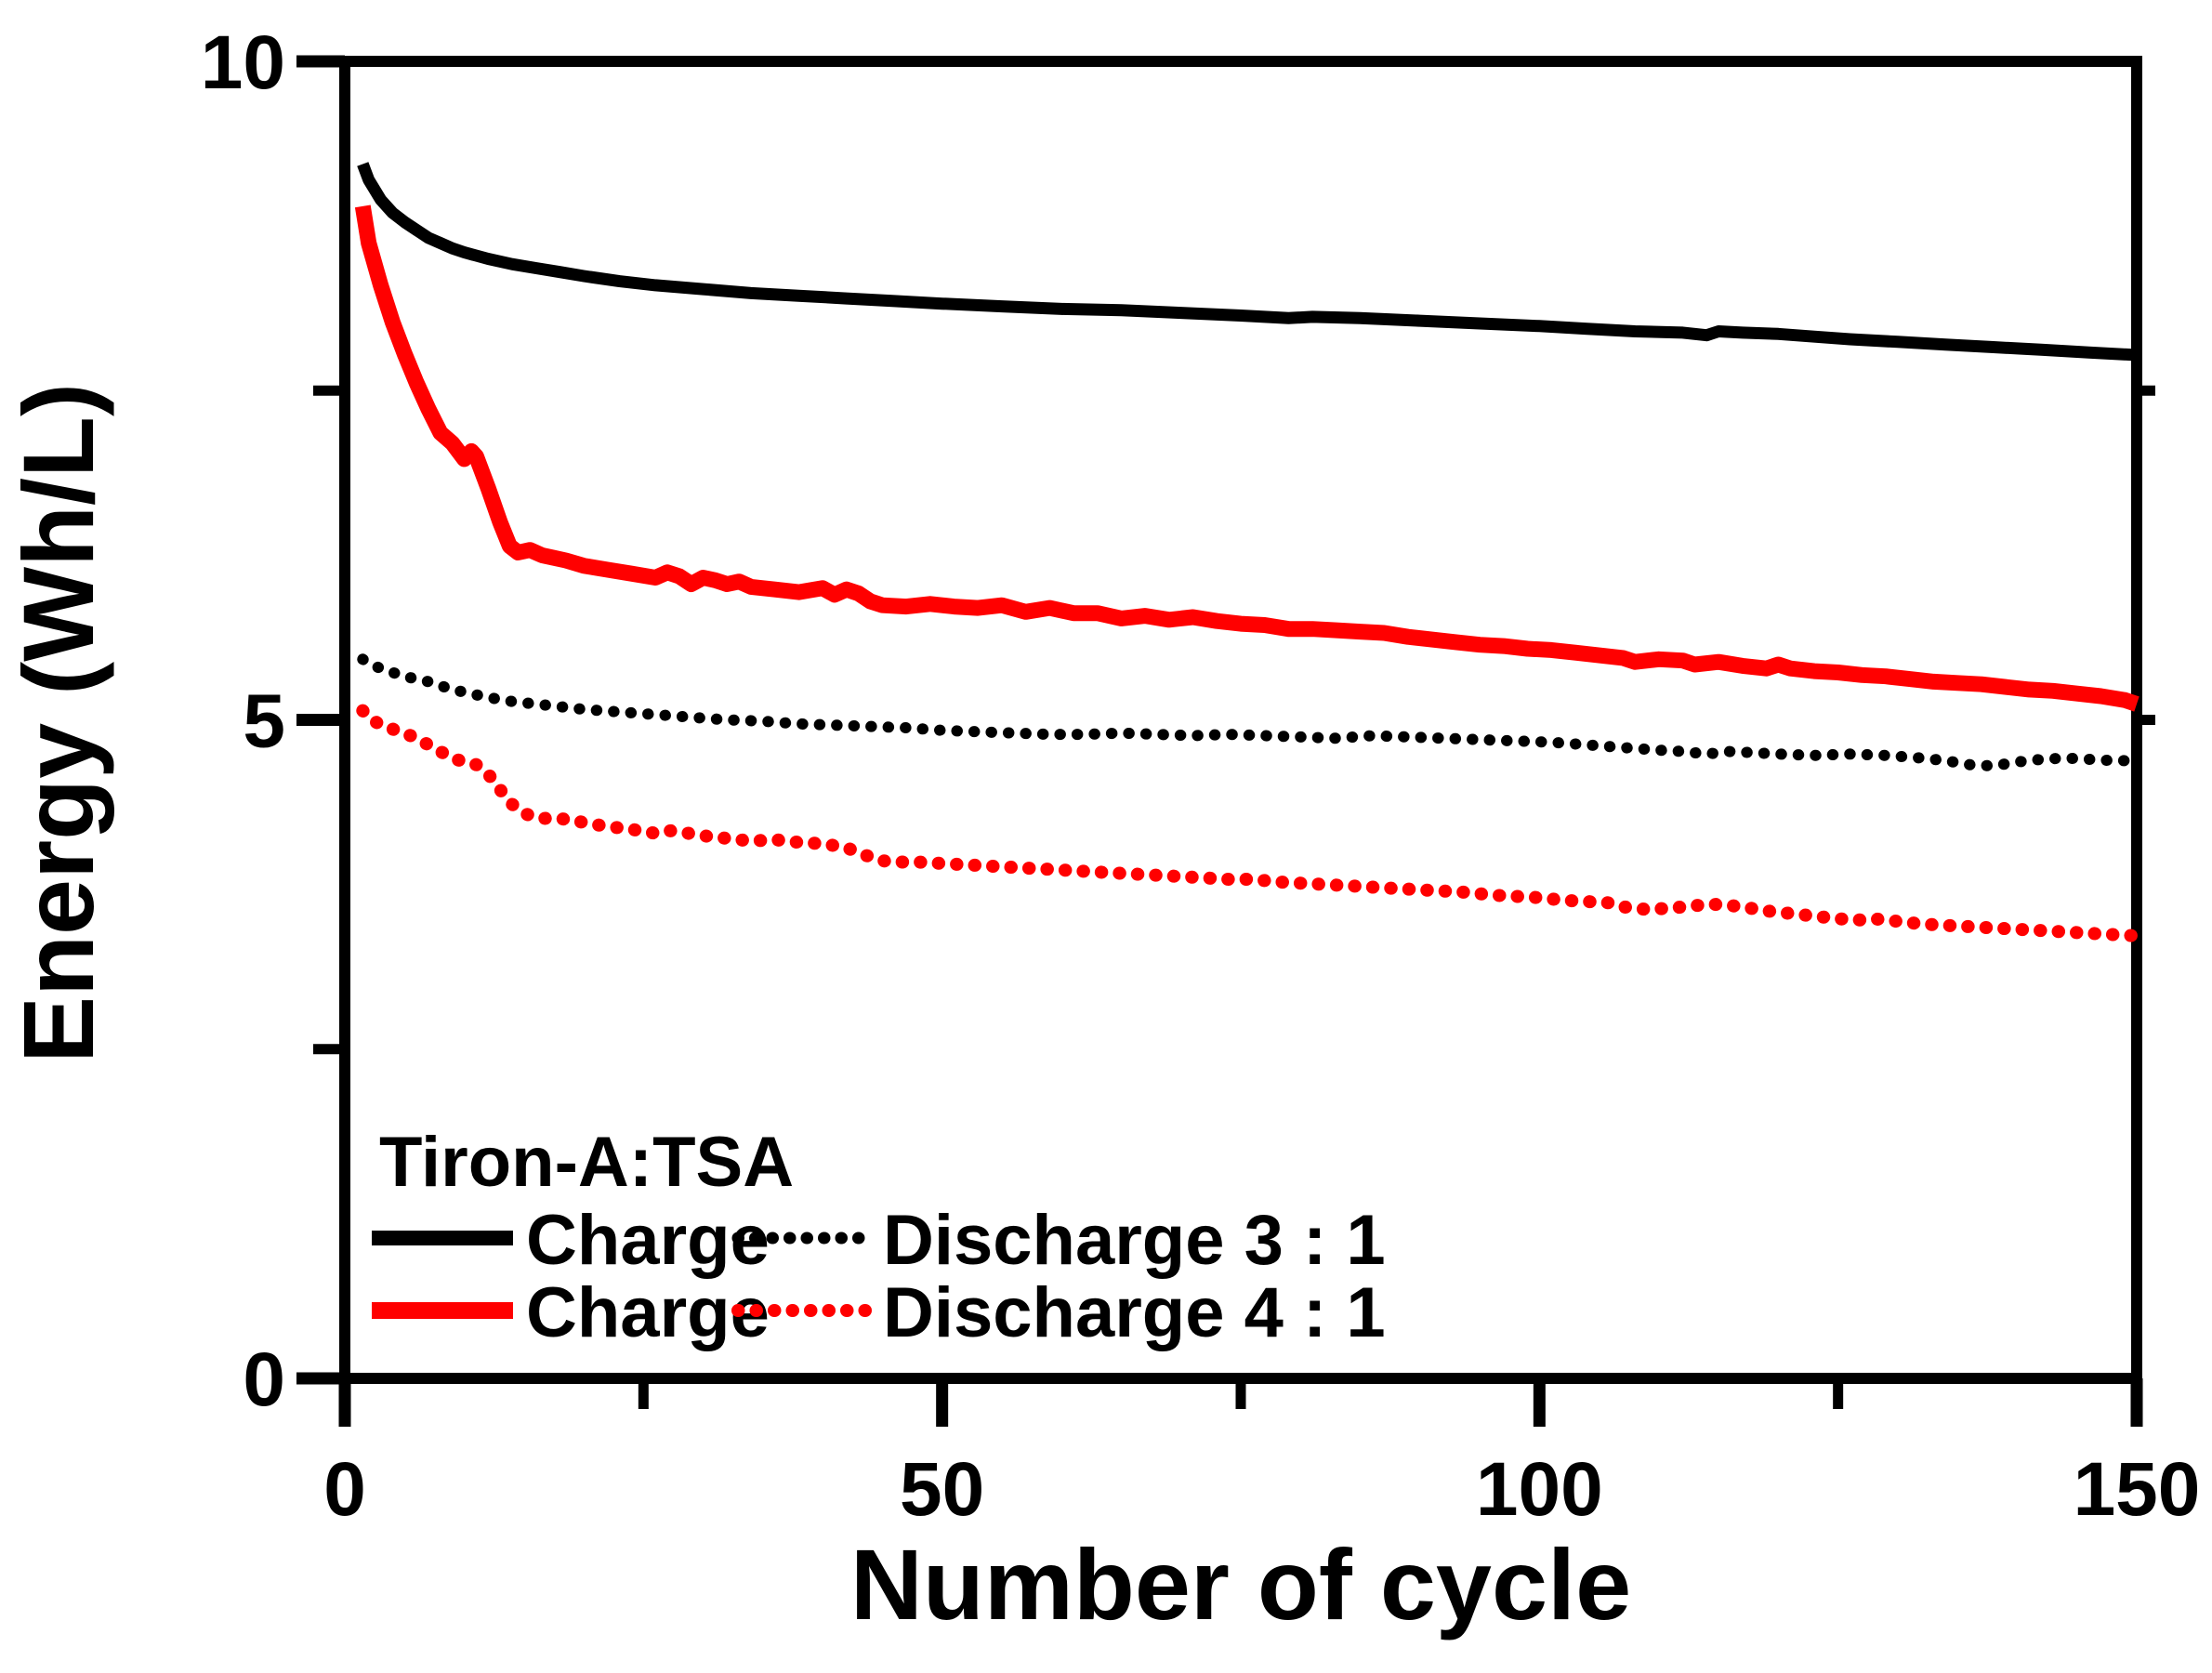 This screenshot has height=1673, width=2212. I want to click on x-tick-label-0: 0, so click(344, 1489).